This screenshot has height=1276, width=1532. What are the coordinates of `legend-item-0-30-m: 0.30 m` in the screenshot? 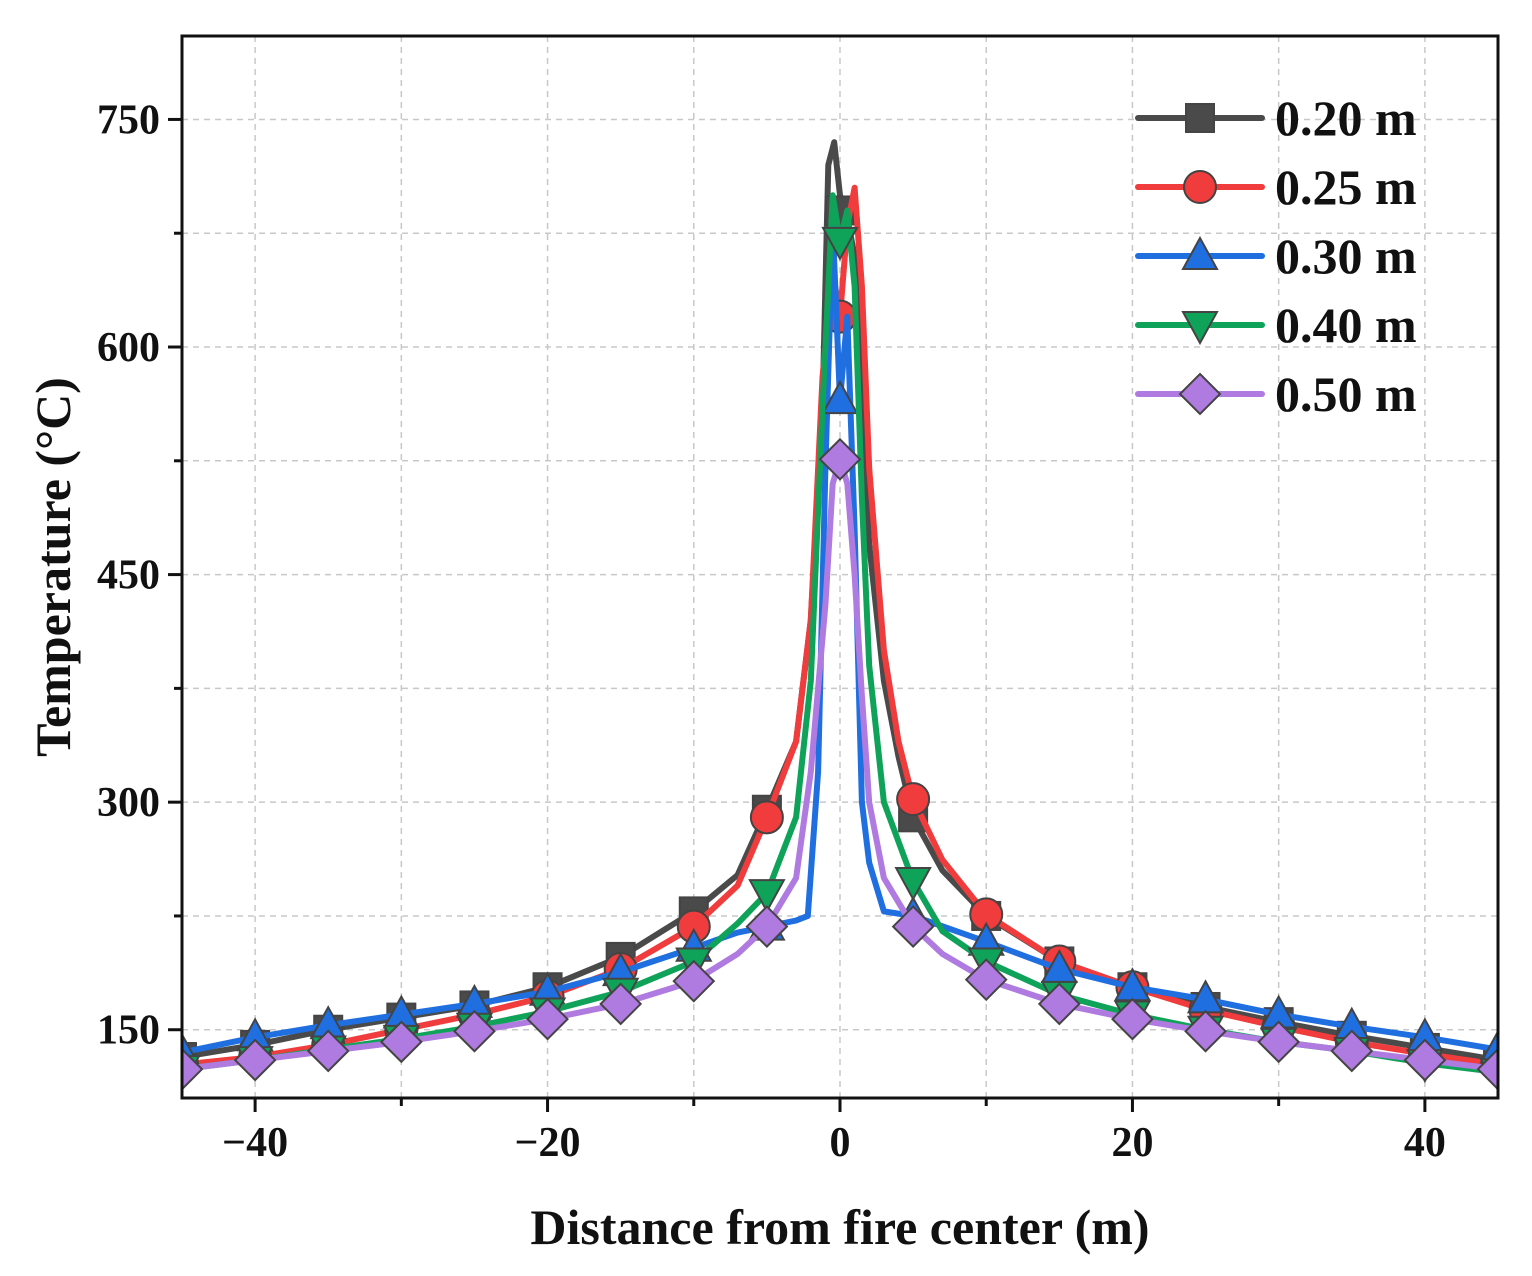 It's located at (1276, 256).